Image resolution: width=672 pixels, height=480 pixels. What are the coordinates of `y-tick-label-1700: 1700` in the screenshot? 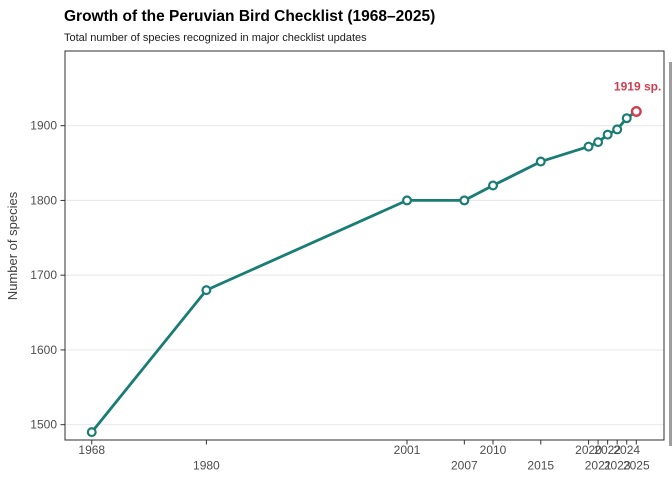 It's located at (43, 275).